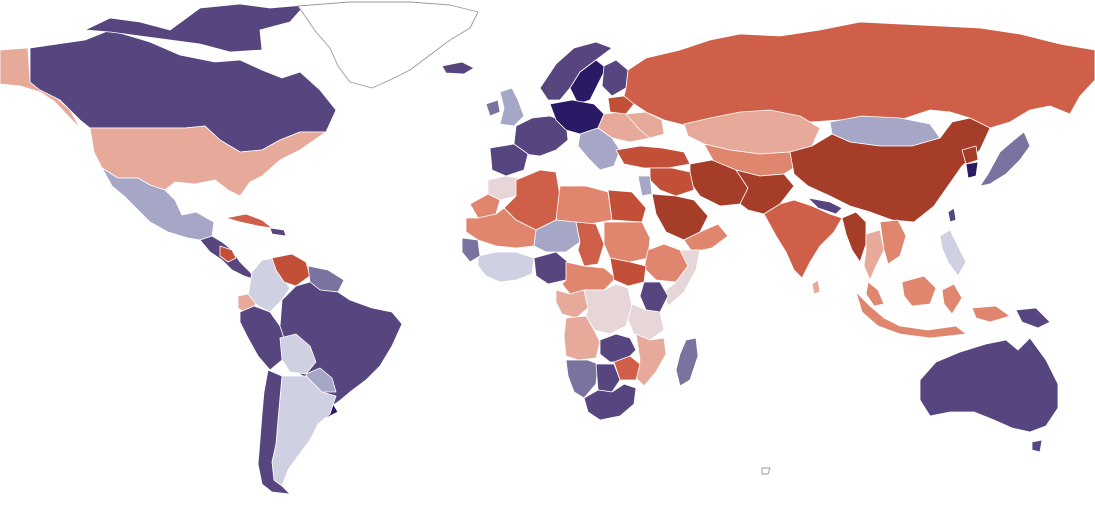 This screenshot has height=506, width=1095. Describe the element at coordinates (582, 379) in the screenshot. I see `region-namibia` at that location.